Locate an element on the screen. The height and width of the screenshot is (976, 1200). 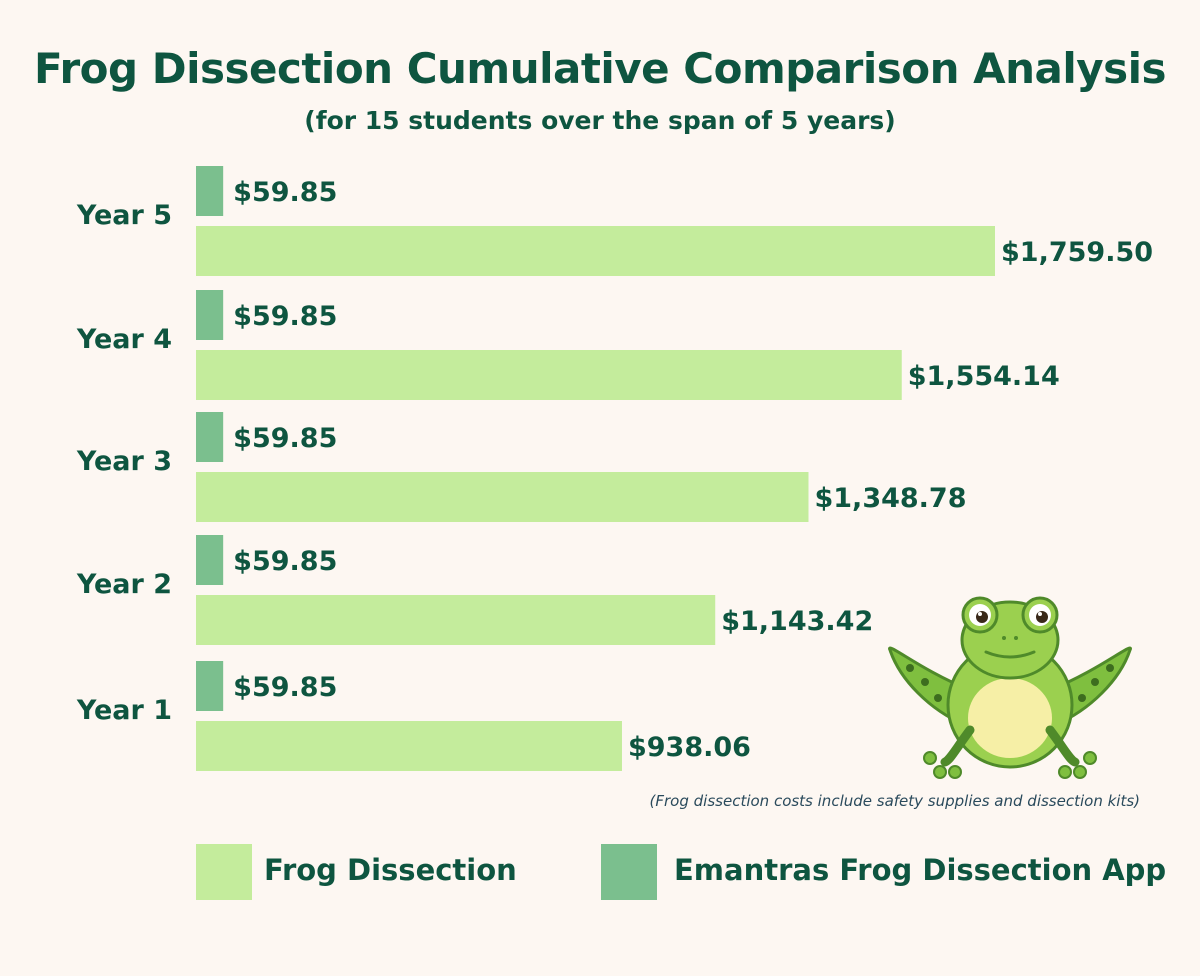
data-label-app-year-5: $59.85 is located at coordinates (285, 192).